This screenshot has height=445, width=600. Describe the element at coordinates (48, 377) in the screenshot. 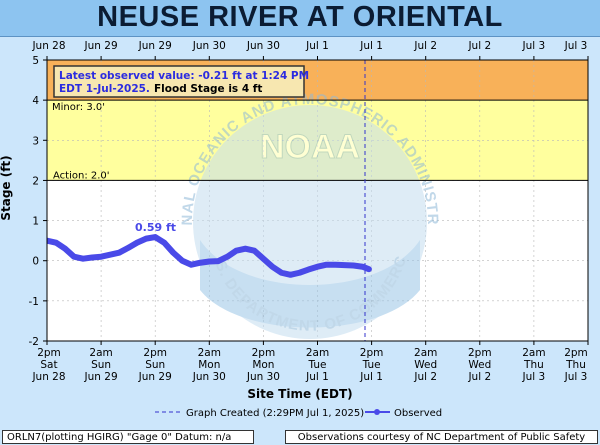

I see `bottom-tick-label: Jun 28` at that location.